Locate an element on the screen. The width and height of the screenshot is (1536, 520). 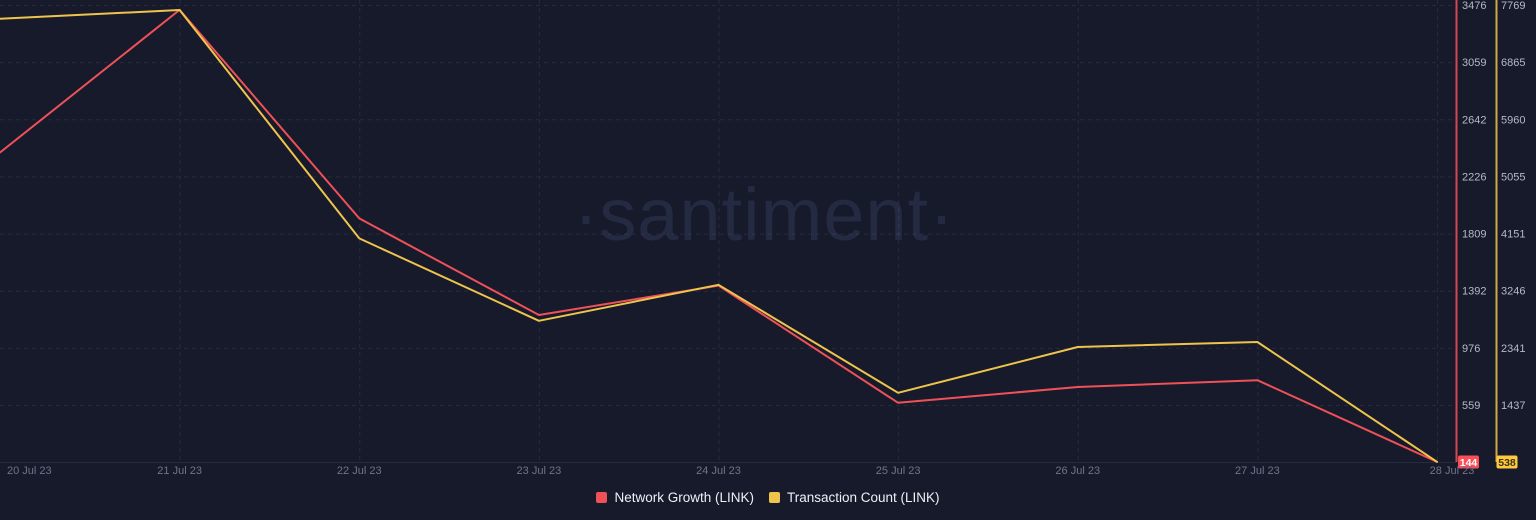
legend-label: Transaction Count (LINK) is located at coordinates (863, 497).